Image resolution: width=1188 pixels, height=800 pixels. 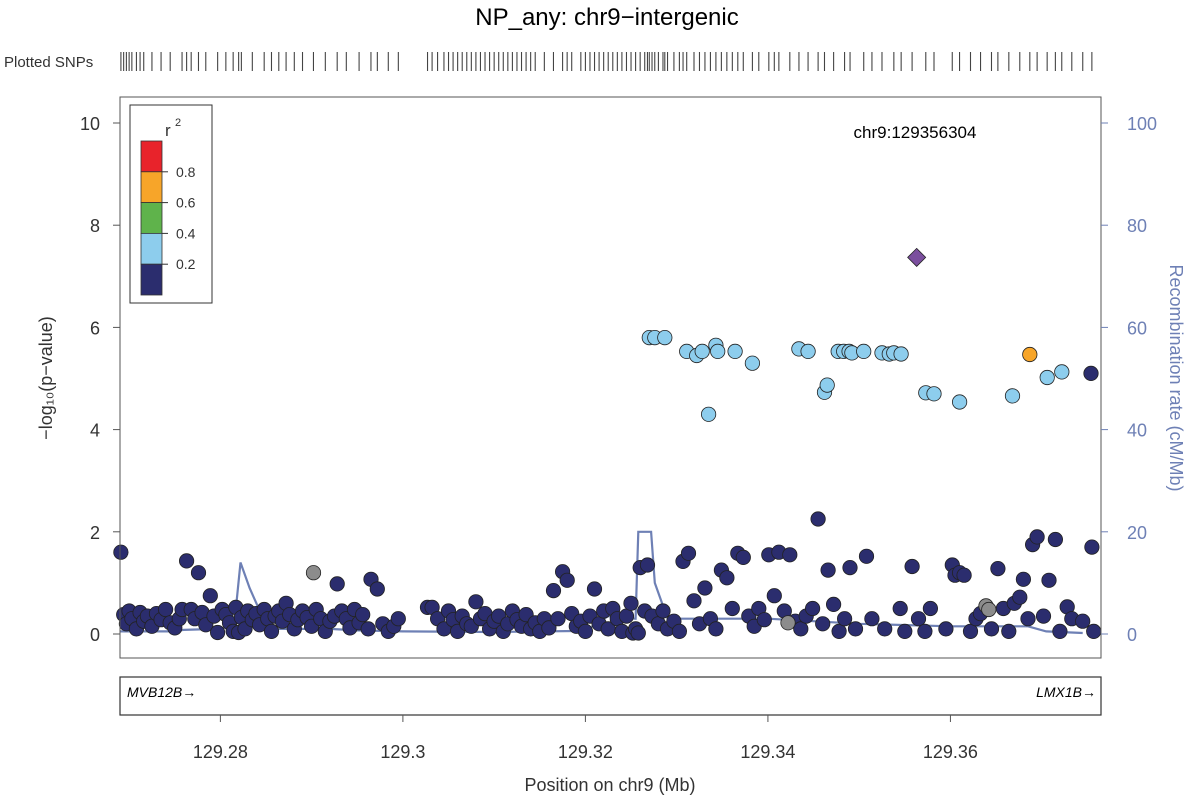 What do you see at coordinates (186, 203) in the screenshot?
I see `legend-tick-label: 0.6` at bounding box center [186, 203].